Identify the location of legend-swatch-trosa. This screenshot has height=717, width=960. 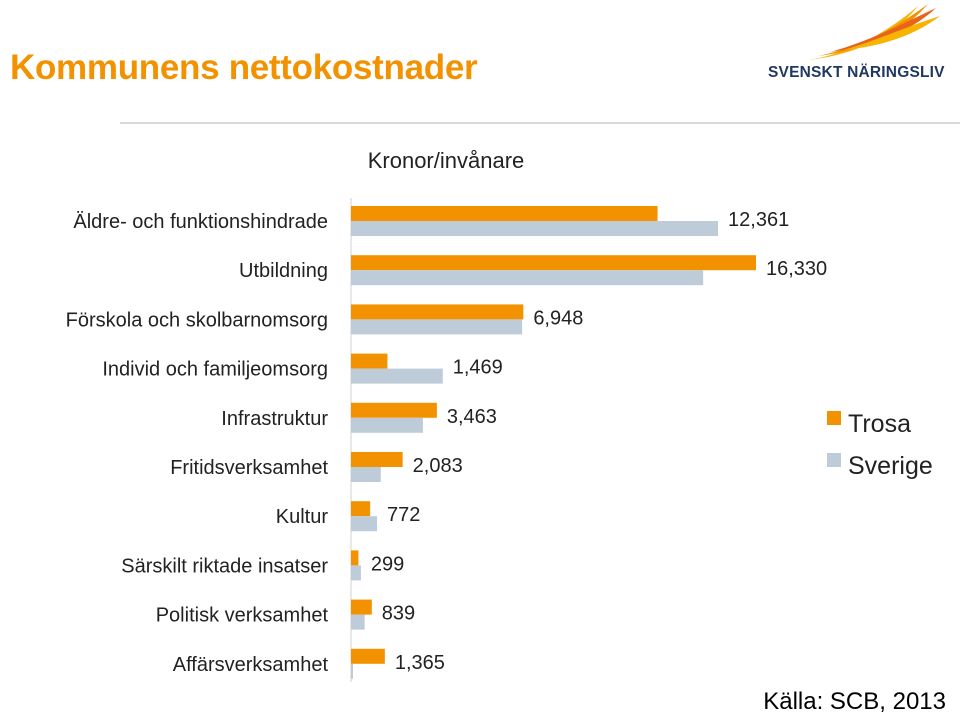
(834, 418).